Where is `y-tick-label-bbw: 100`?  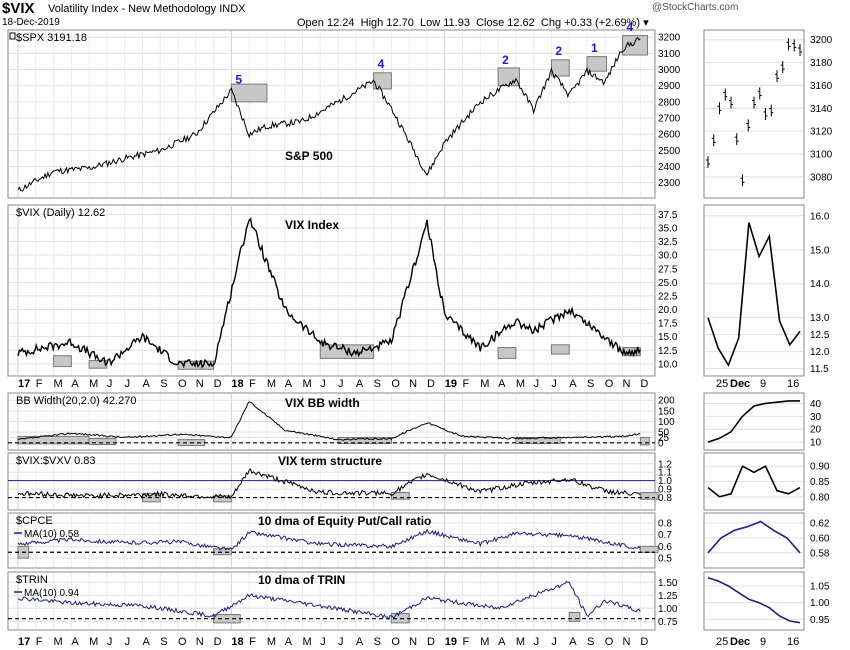
y-tick-label-bbw: 100 is located at coordinates (666, 422).